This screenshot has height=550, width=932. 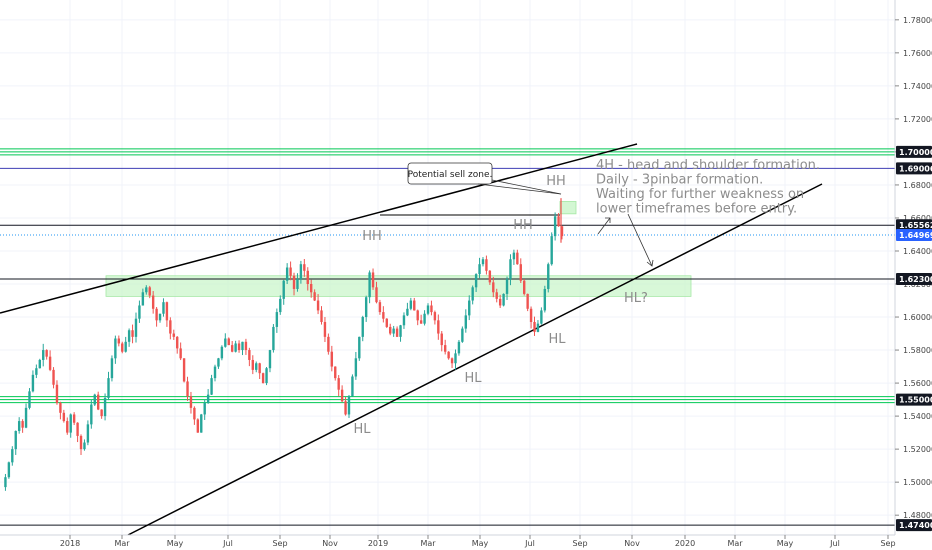 I want to click on price-tag-label: 1.69006, so click(x=915, y=168).